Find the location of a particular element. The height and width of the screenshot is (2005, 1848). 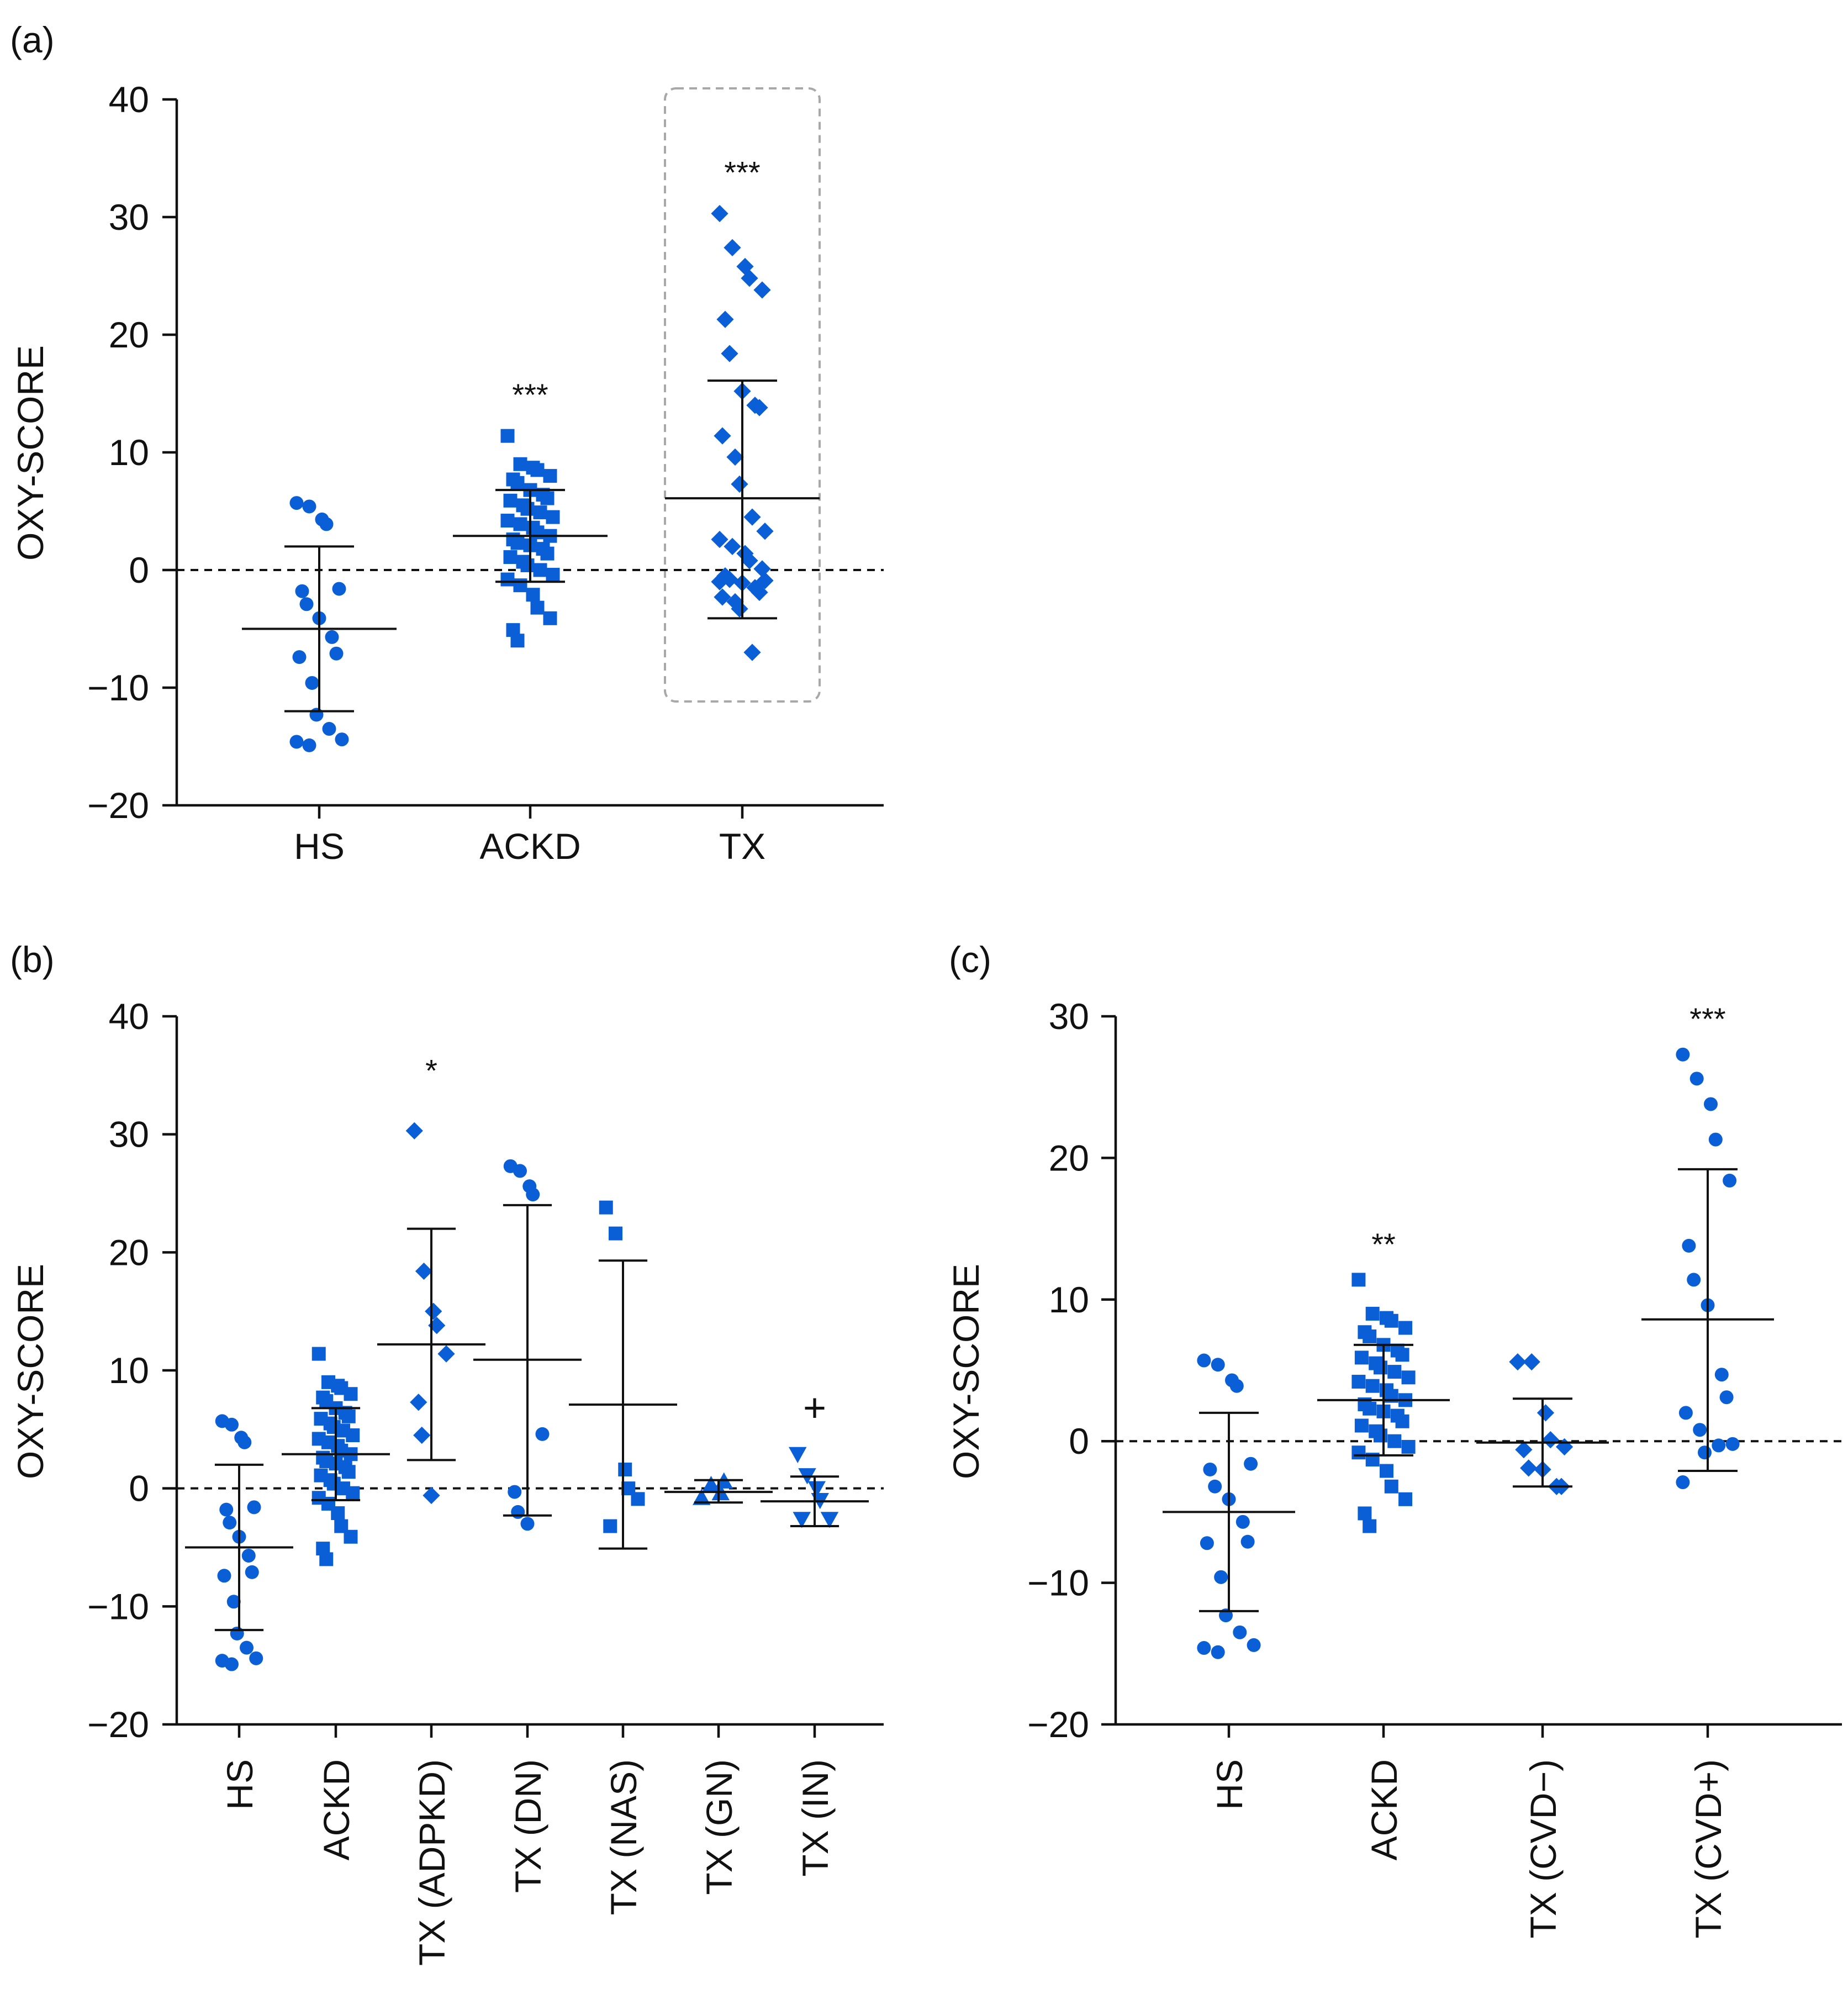

x-tick-label: TX is located at coordinates (742, 846).